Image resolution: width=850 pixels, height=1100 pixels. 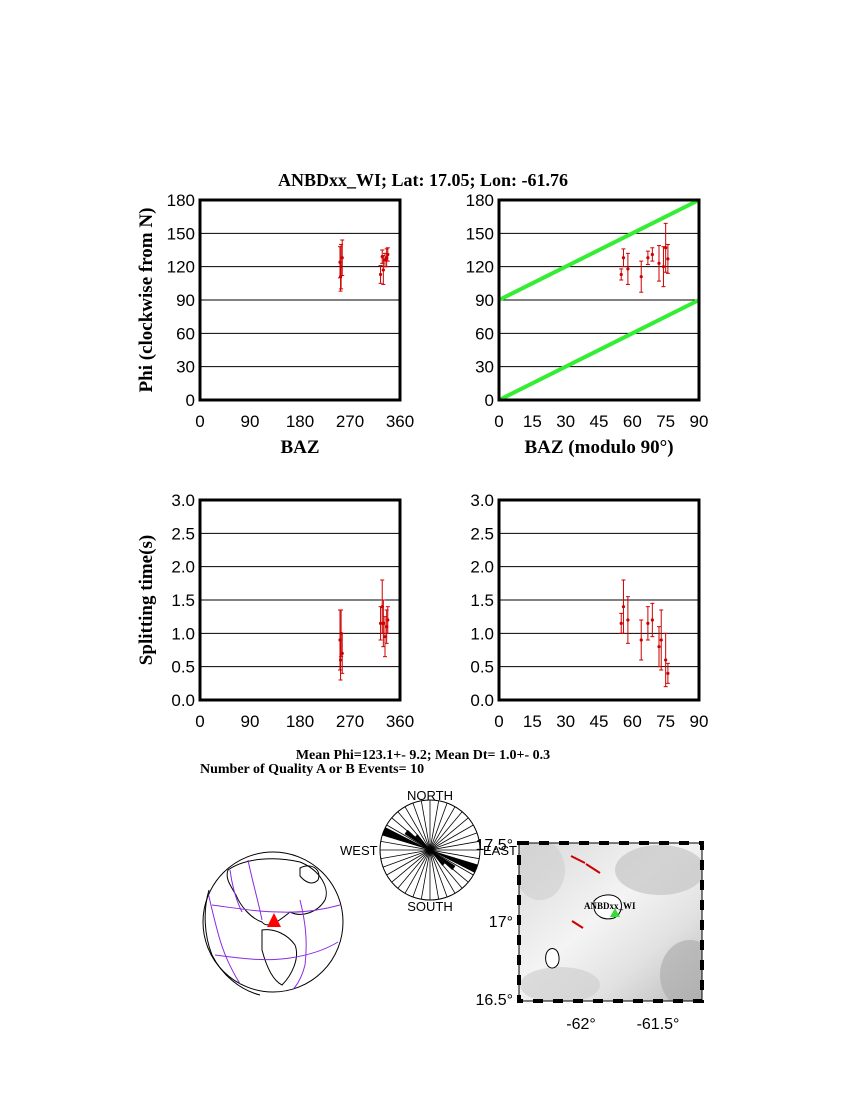 What do you see at coordinates (430, 795) in the screenshot?
I see `rose-label-north: NORTH` at bounding box center [430, 795].